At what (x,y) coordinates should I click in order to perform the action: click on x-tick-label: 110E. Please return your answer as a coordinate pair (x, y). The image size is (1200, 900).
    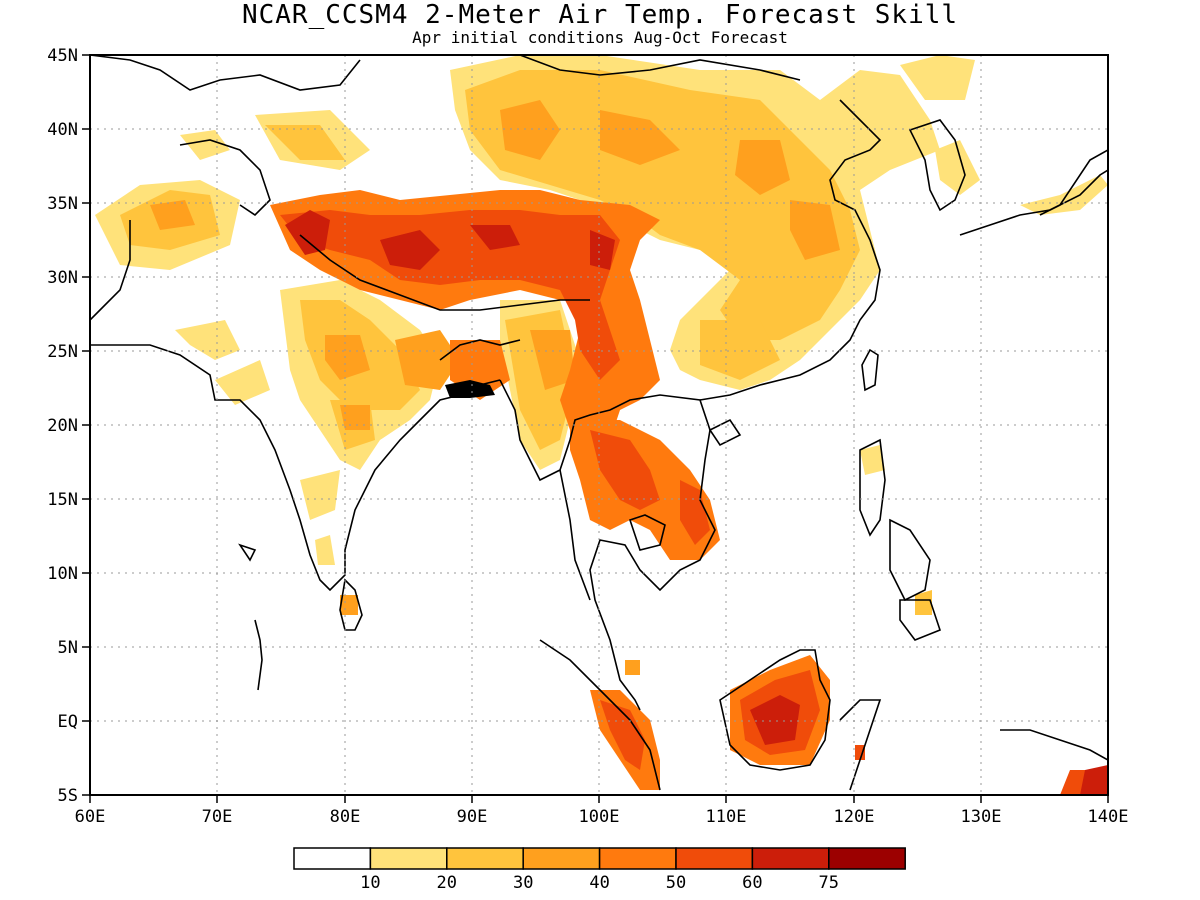
    Looking at the image, I should click on (726, 817).